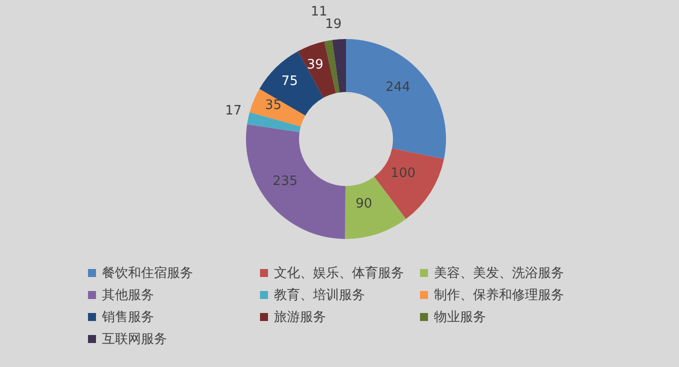 Image resolution: width=679 pixels, height=367 pixels. I want to click on legend-label: 销售服务, so click(128, 317).